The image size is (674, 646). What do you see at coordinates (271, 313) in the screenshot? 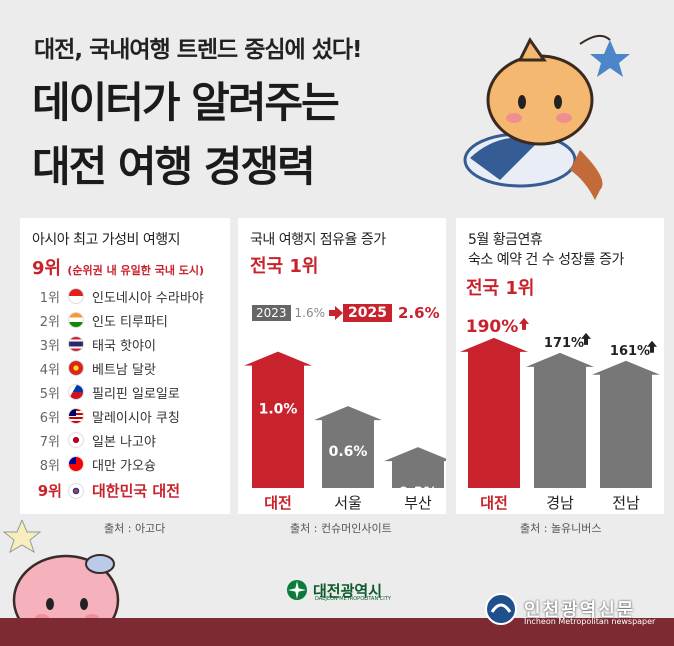
I see `year-from: 2023` at bounding box center [271, 313].